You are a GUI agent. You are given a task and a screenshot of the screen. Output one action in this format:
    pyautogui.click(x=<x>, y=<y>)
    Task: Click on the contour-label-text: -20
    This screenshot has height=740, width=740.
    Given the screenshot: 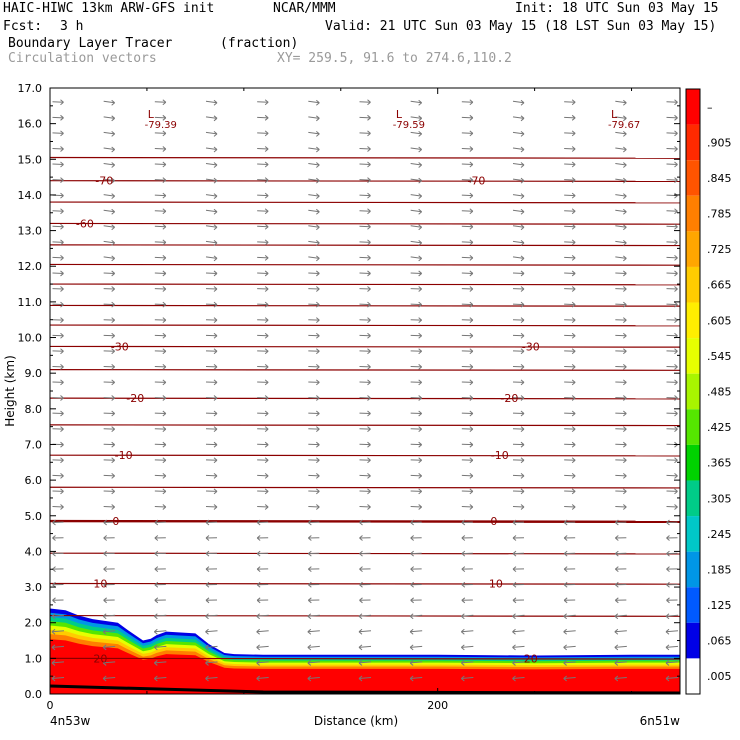 What is the action you would take?
    pyautogui.click(x=135, y=398)
    